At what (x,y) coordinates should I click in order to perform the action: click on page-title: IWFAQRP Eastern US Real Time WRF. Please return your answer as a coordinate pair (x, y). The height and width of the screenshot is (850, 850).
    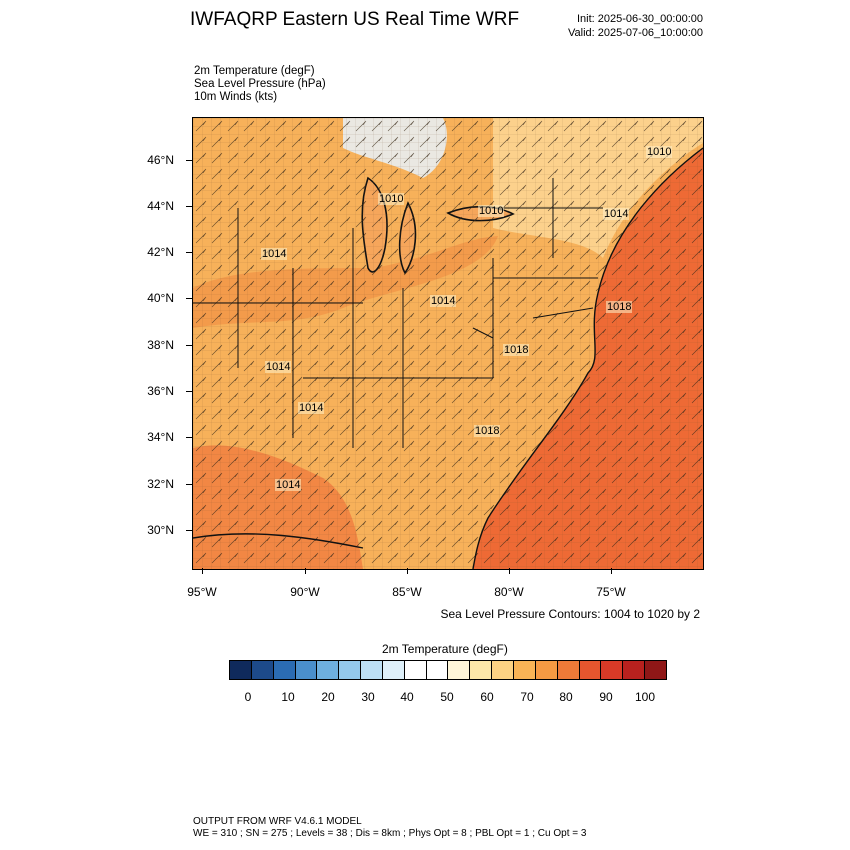
    Looking at the image, I should click on (355, 19).